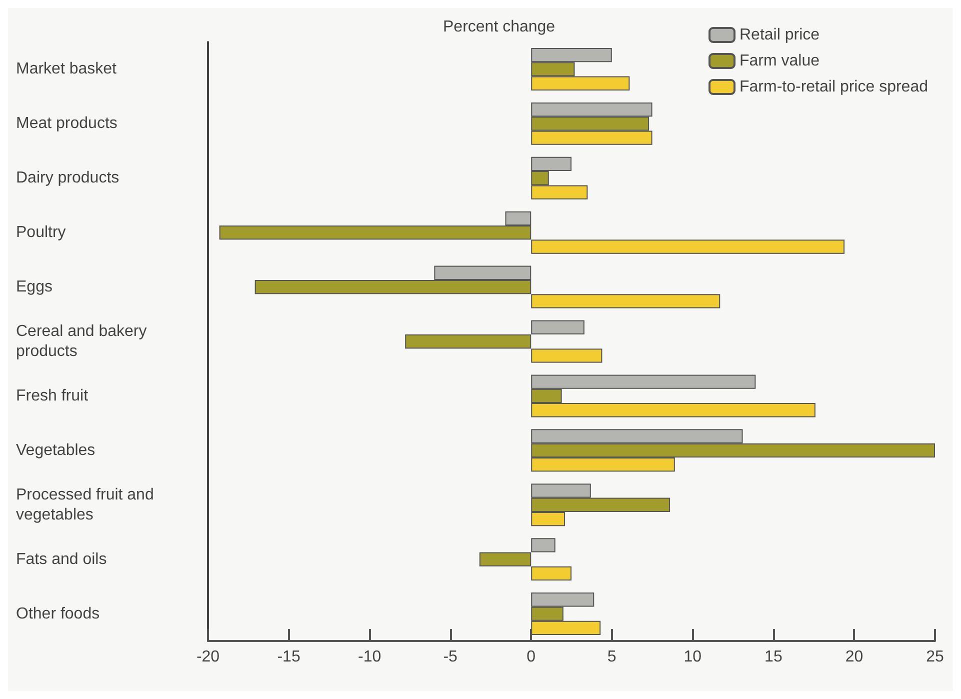  Describe the element at coordinates (499, 27) in the screenshot. I see `x-axis-title: Percent change` at that location.